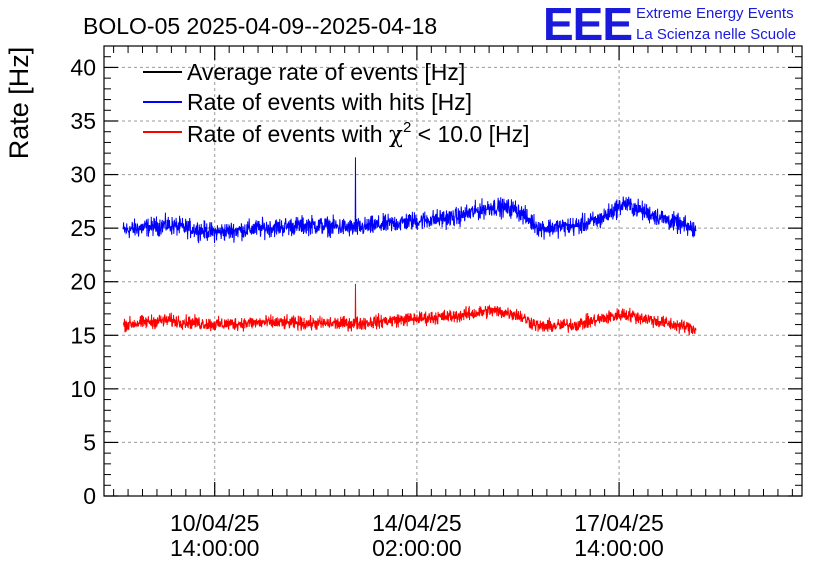 This screenshot has height=572, width=836. Describe the element at coordinates (417, 548) in the screenshot. I see `x-tick-label-time: 02:00:00` at that location.